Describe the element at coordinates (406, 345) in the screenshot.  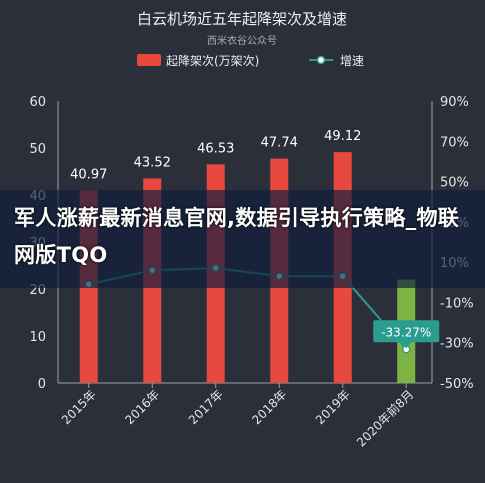
I see `growth-label-pointer` at that location.